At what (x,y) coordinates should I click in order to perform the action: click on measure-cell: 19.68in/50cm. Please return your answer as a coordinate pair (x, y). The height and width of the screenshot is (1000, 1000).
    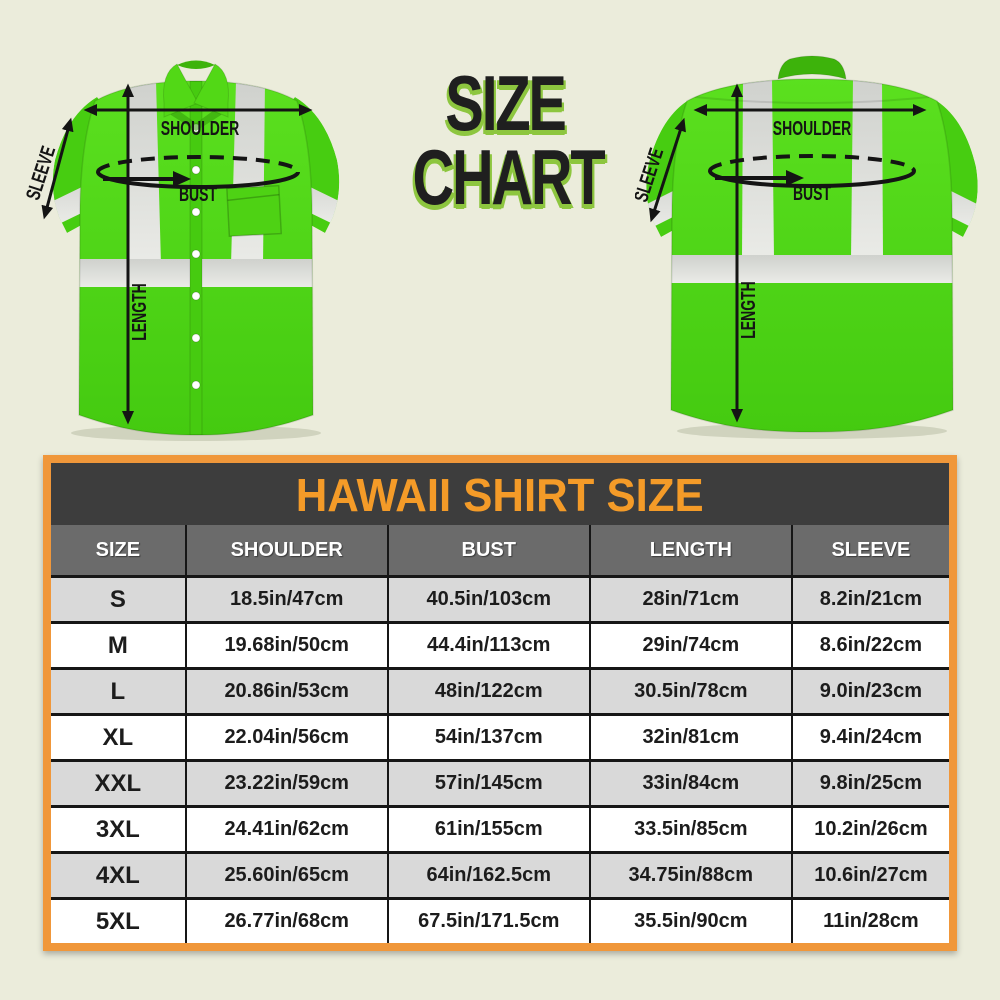
    Looking at the image, I should click on (286, 645).